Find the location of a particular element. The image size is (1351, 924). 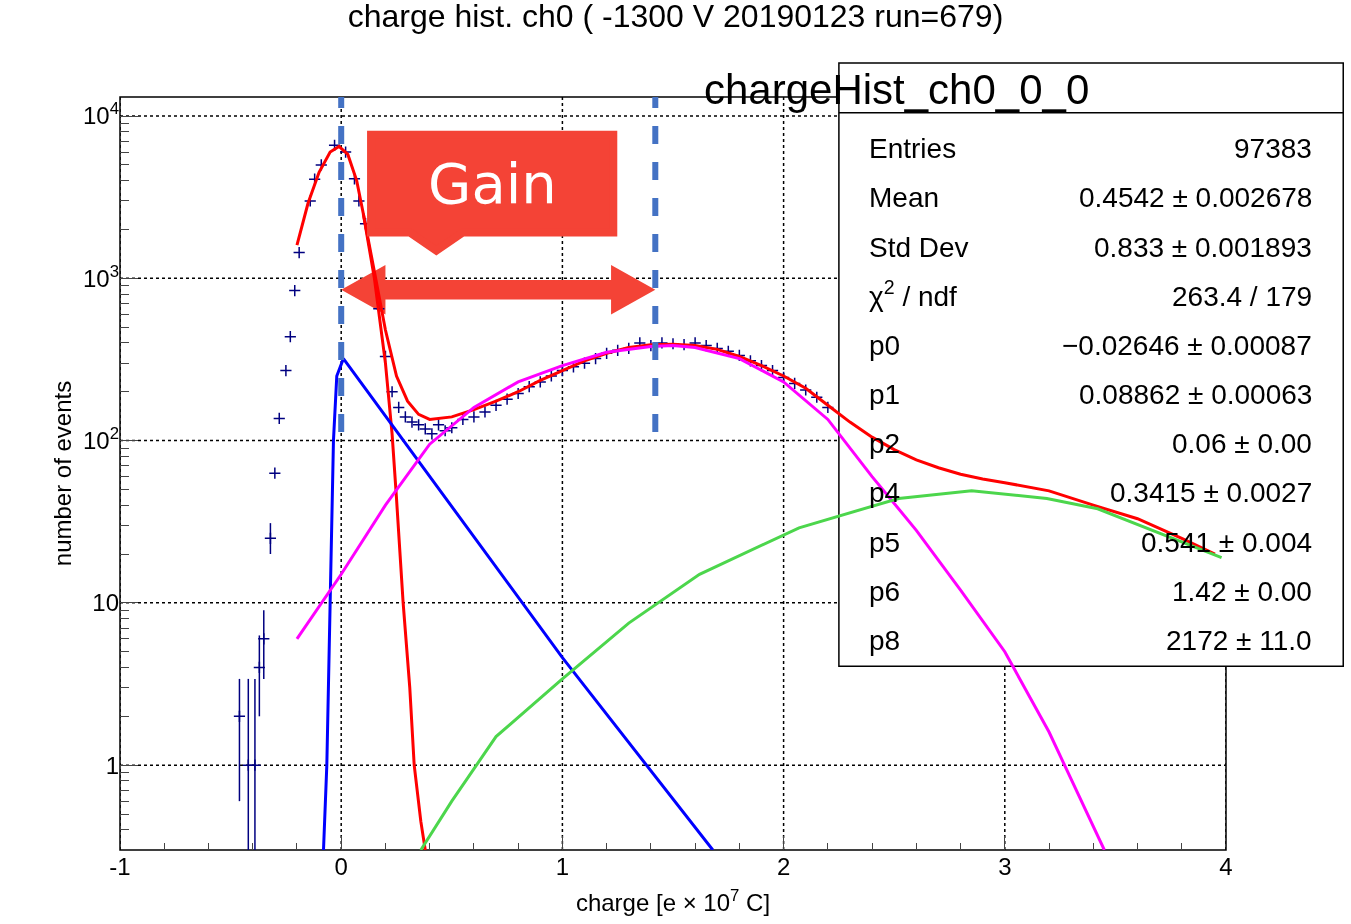

annotation: 0.833 ± 0.001893 is located at coordinates (1203, 247).